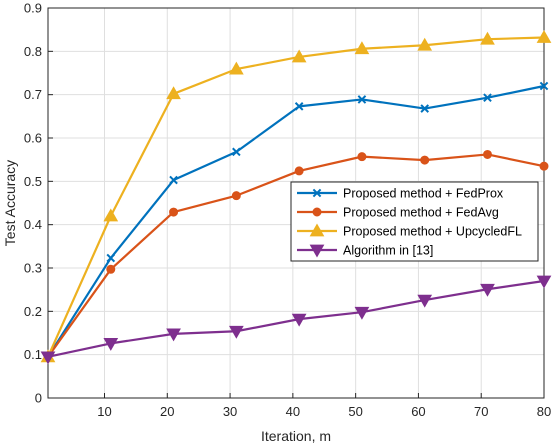 This screenshot has height=446, width=556. I want to click on y-tick-label: 0.9, so click(33, 8).